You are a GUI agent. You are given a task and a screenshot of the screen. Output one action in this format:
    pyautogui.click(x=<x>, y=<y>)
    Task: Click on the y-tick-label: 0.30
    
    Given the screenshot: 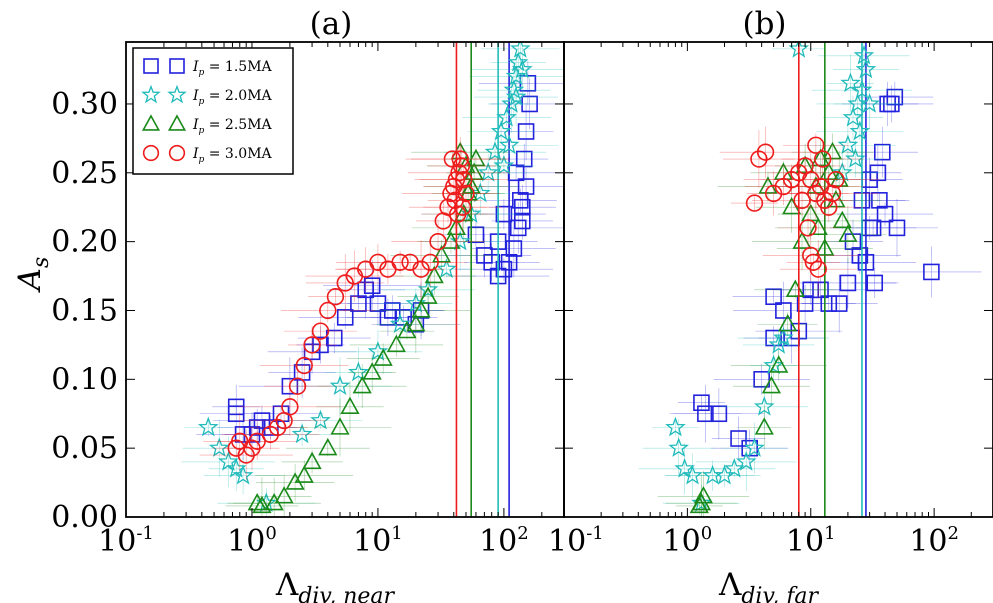 What is the action you would take?
    pyautogui.click(x=84, y=104)
    